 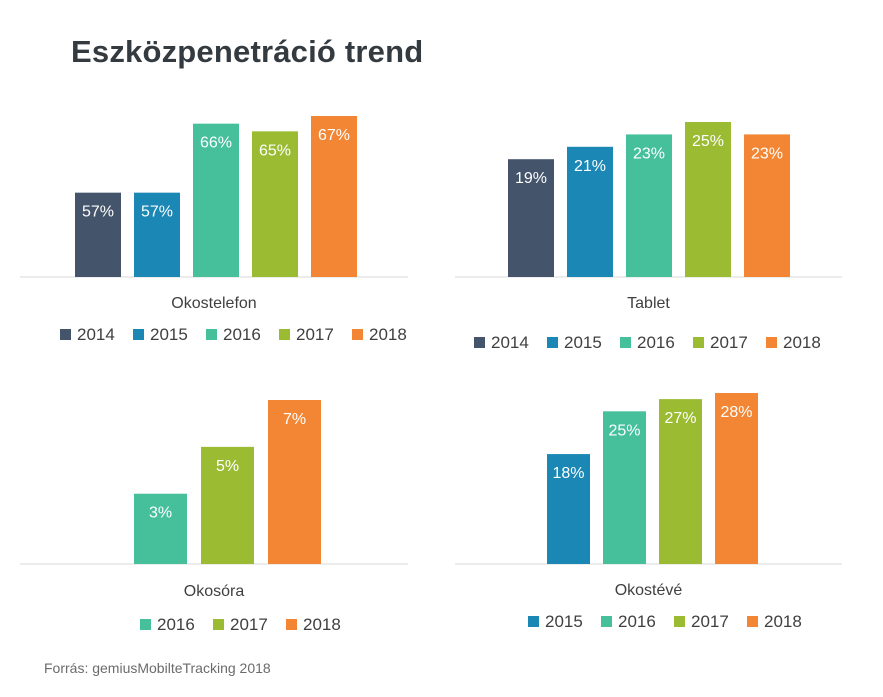 What do you see at coordinates (213, 303) in the screenshot?
I see `category-label: Okostelefon` at bounding box center [213, 303].